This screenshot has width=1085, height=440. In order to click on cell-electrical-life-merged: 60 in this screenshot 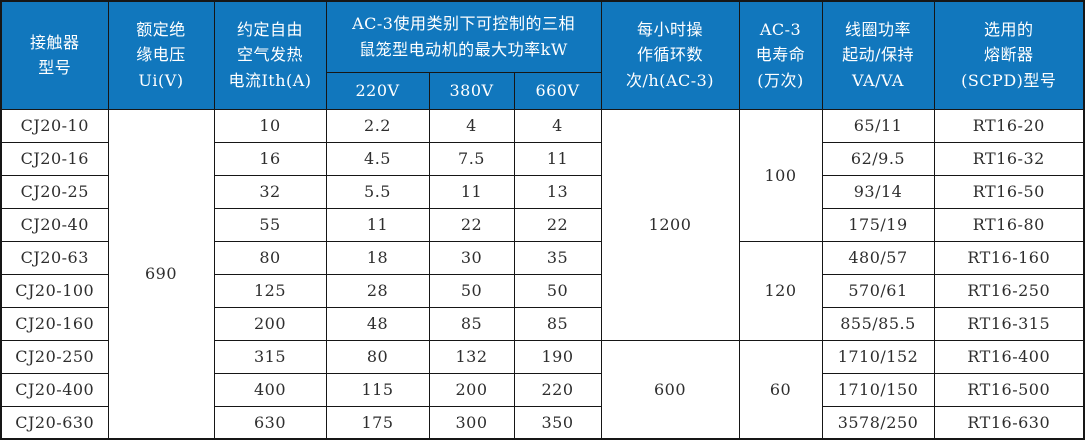, I will do `click(780, 389)`.